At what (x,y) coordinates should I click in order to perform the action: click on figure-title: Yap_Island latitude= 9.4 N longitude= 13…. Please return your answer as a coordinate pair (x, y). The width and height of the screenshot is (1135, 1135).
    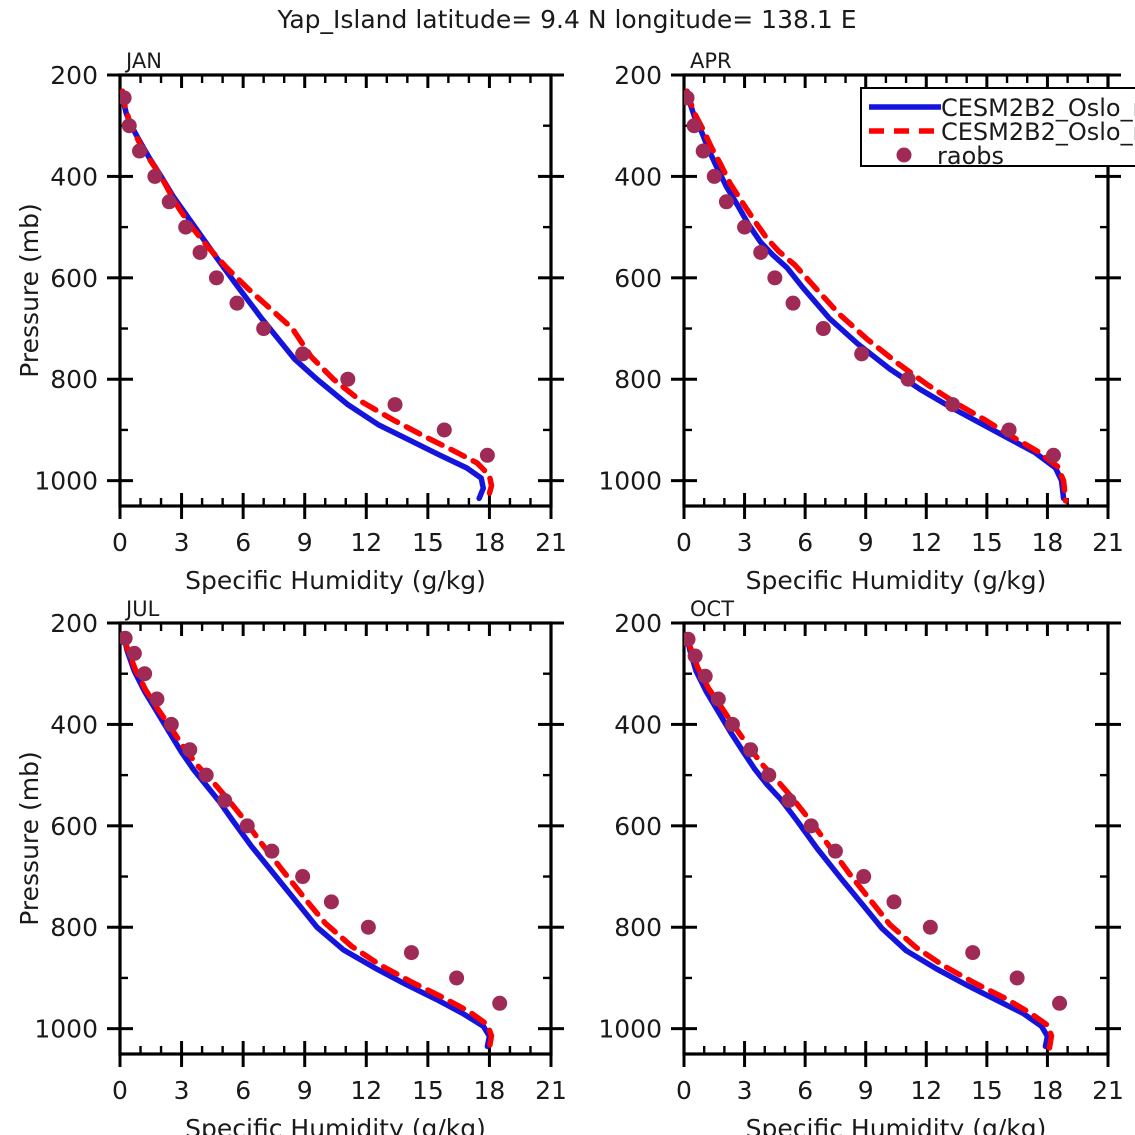
    Looking at the image, I should click on (566, 19).